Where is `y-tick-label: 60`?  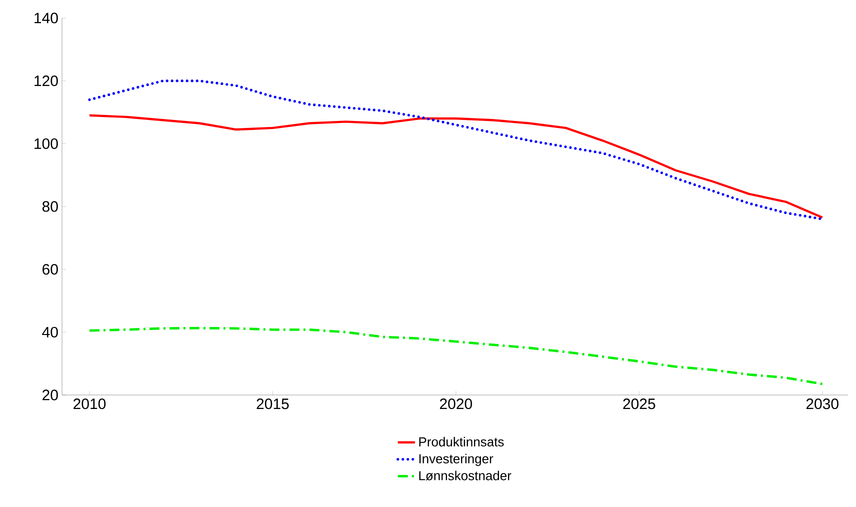
y-tick-label: 60 is located at coordinates (50, 269).